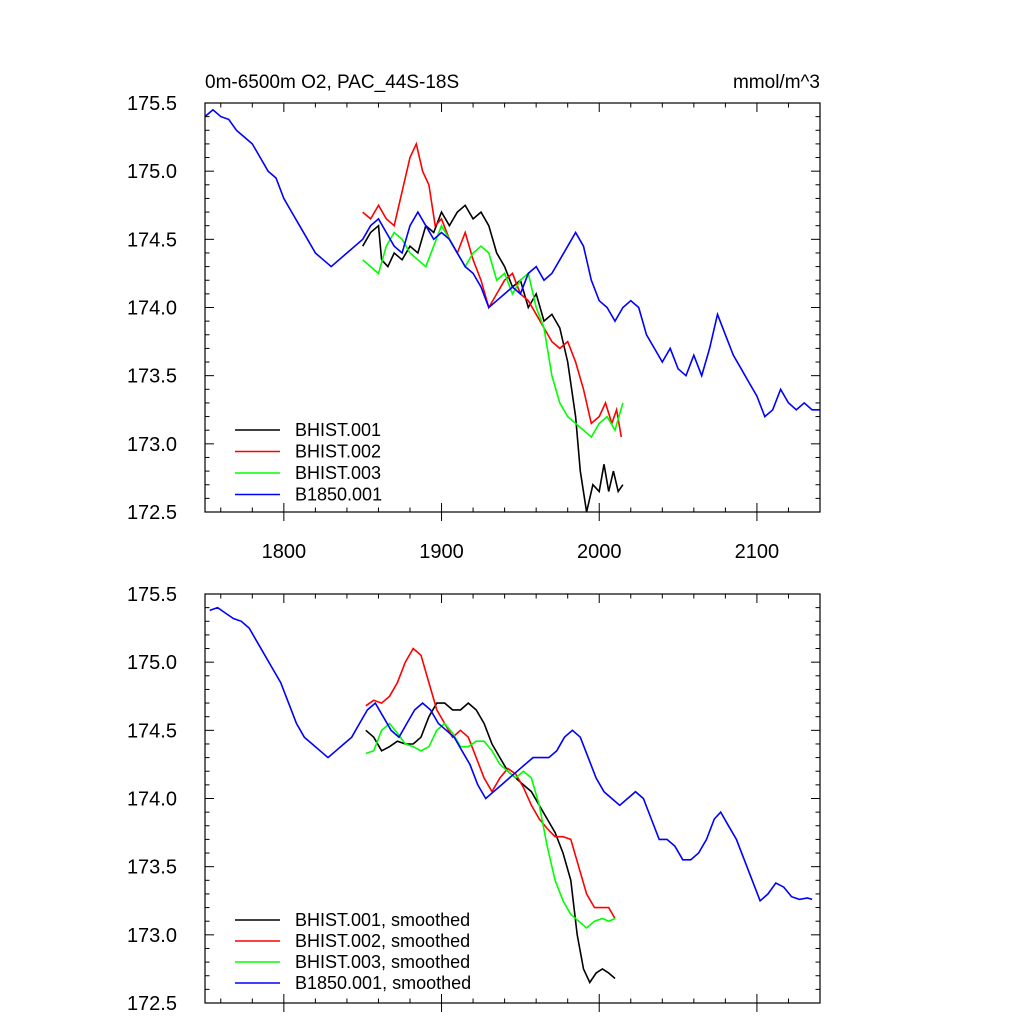 The height and width of the screenshot is (1024, 1024). What do you see at coordinates (599, 552) in the screenshot?
I see `x-tick-label: 2000` at bounding box center [599, 552].